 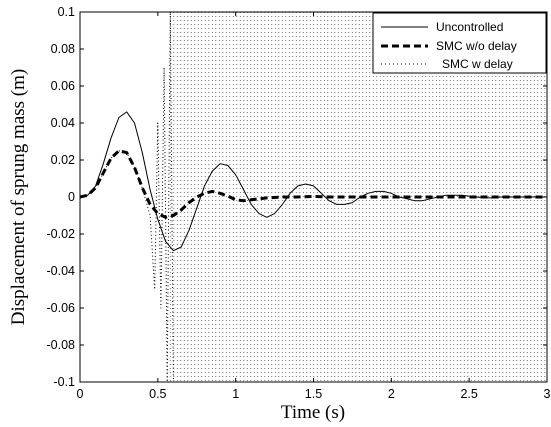 What do you see at coordinates (71, 197) in the screenshot?
I see `y-tick-label: 0` at bounding box center [71, 197].